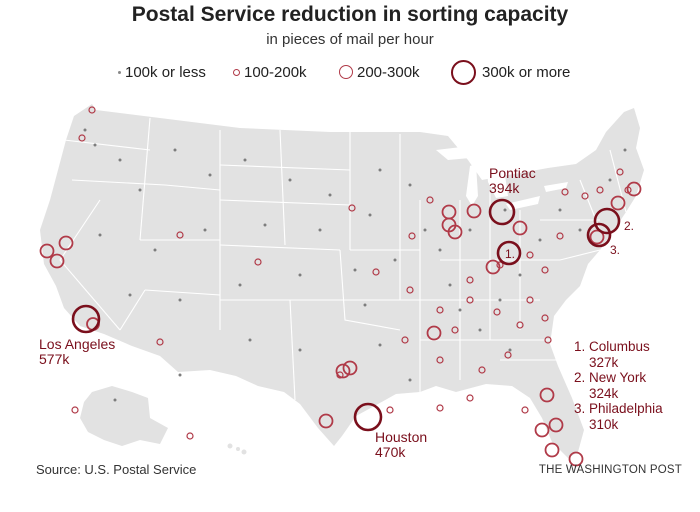 This screenshot has height=512, width=700. I want to click on label-houston-value: 470k, so click(390, 452).